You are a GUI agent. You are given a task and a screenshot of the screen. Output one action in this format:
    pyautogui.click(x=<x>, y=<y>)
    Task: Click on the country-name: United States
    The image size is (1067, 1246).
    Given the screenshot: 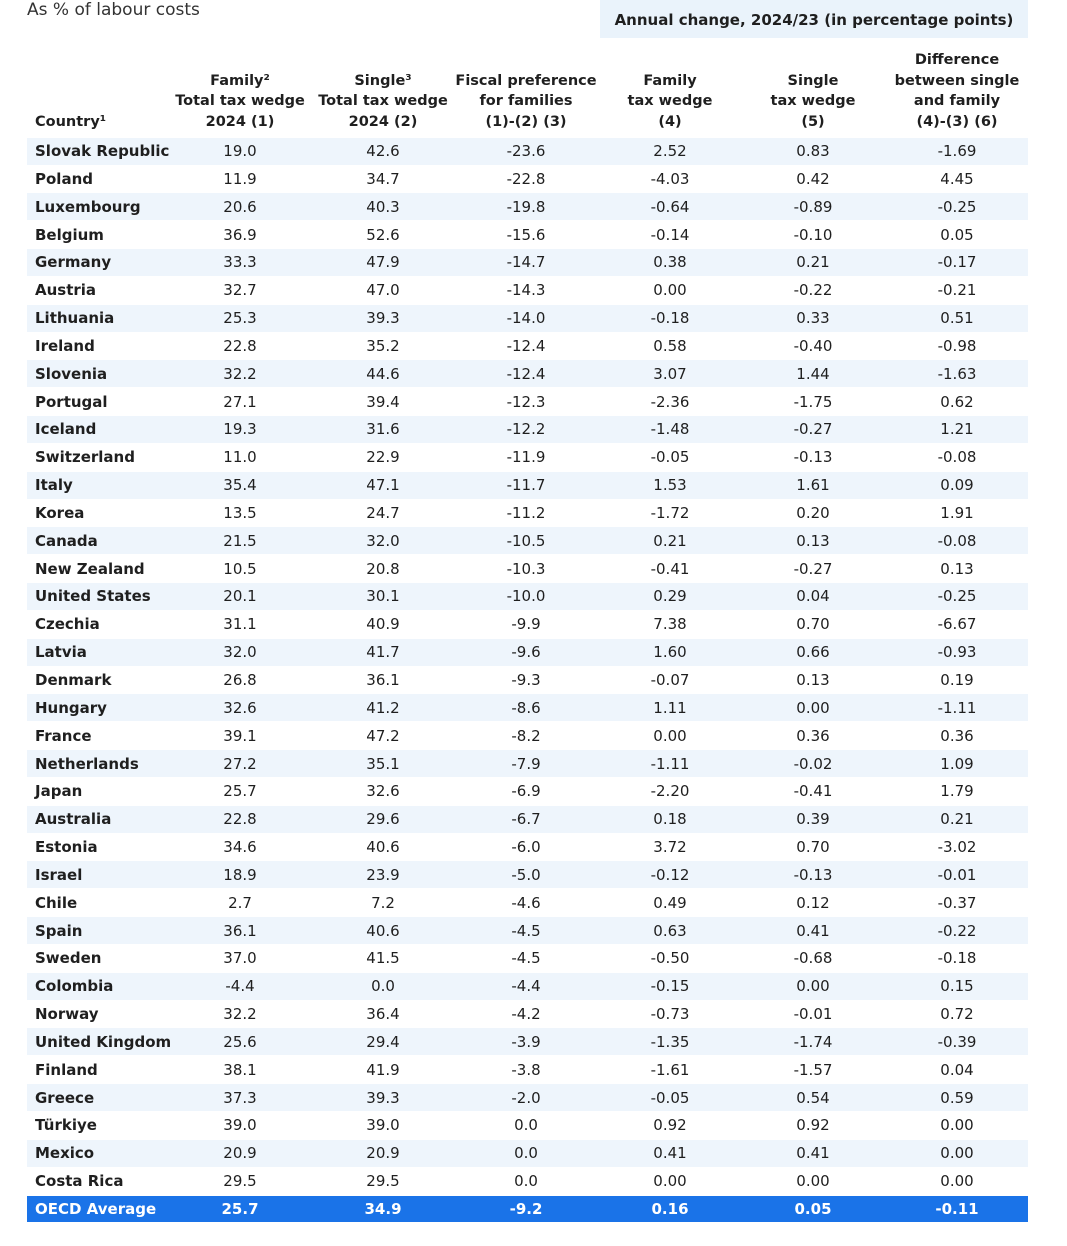 What is the action you would take?
    pyautogui.click(x=93, y=596)
    